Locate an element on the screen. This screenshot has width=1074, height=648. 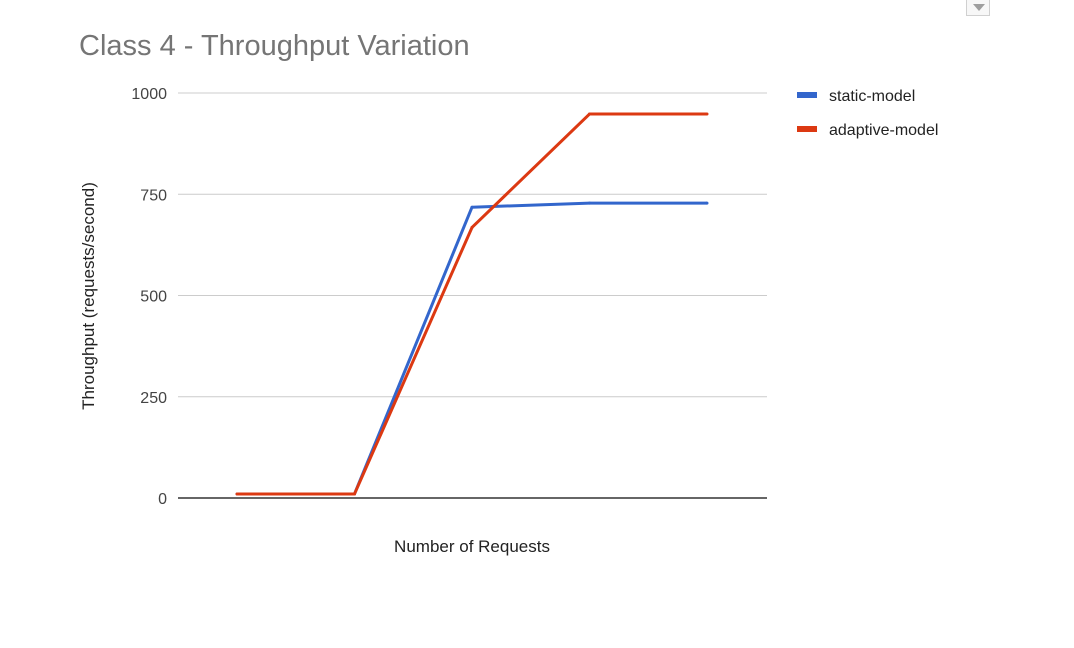
legend-label-static-model: static-model is located at coordinates (872, 96).